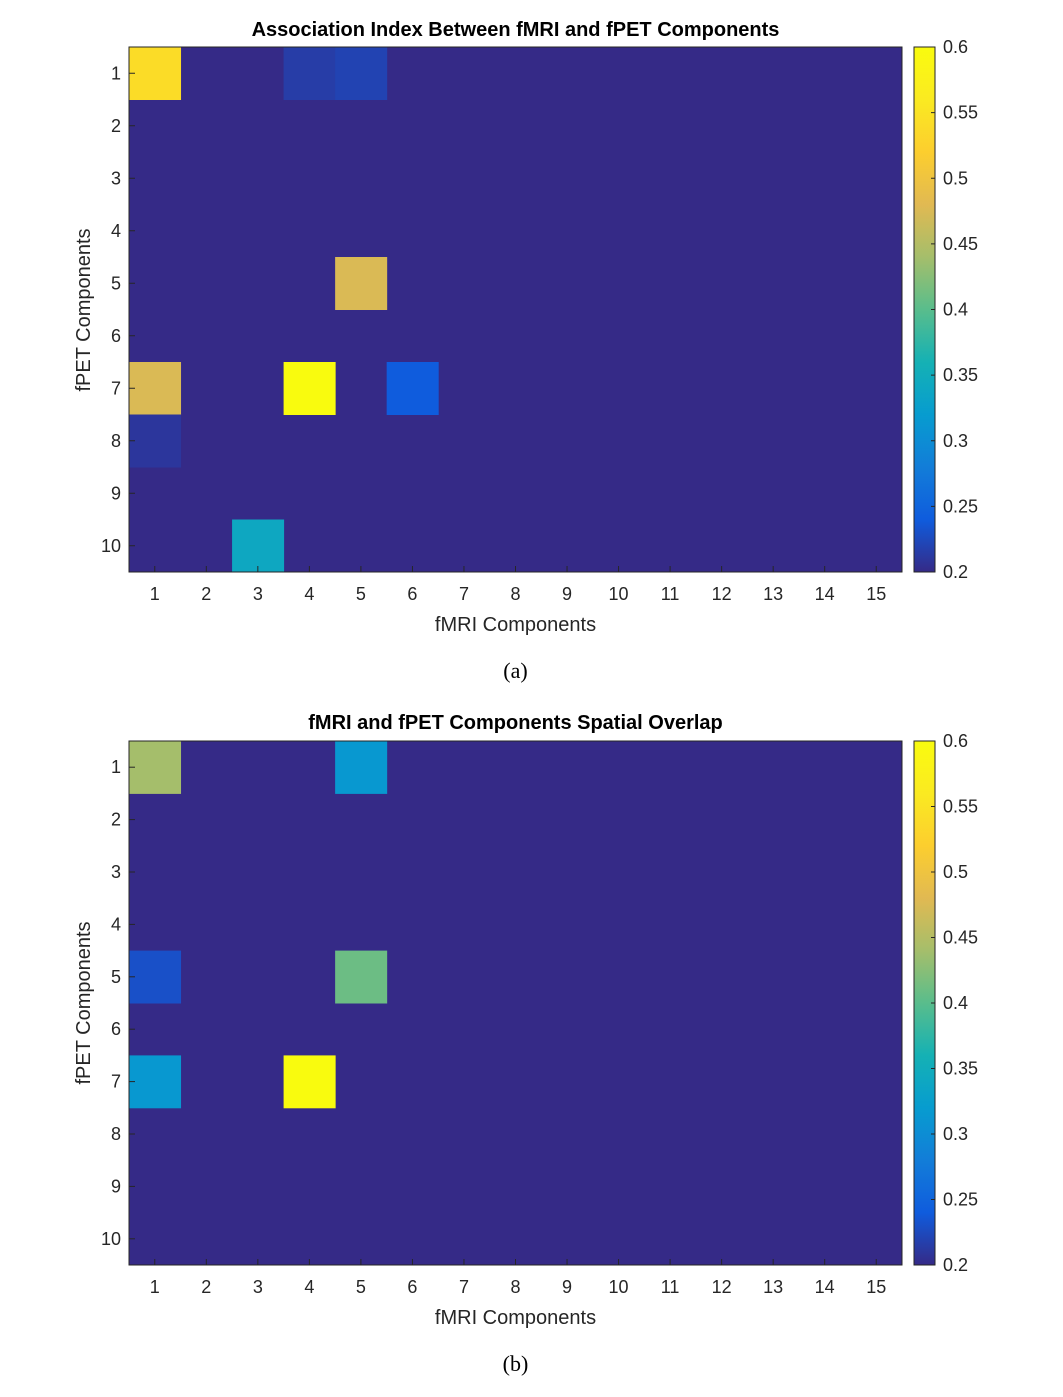 This screenshot has height=1397, width=1063. What do you see at coordinates (309, 73) in the screenshot?
I see `heatmap-cell-r1-c4` at bounding box center [309, 73].